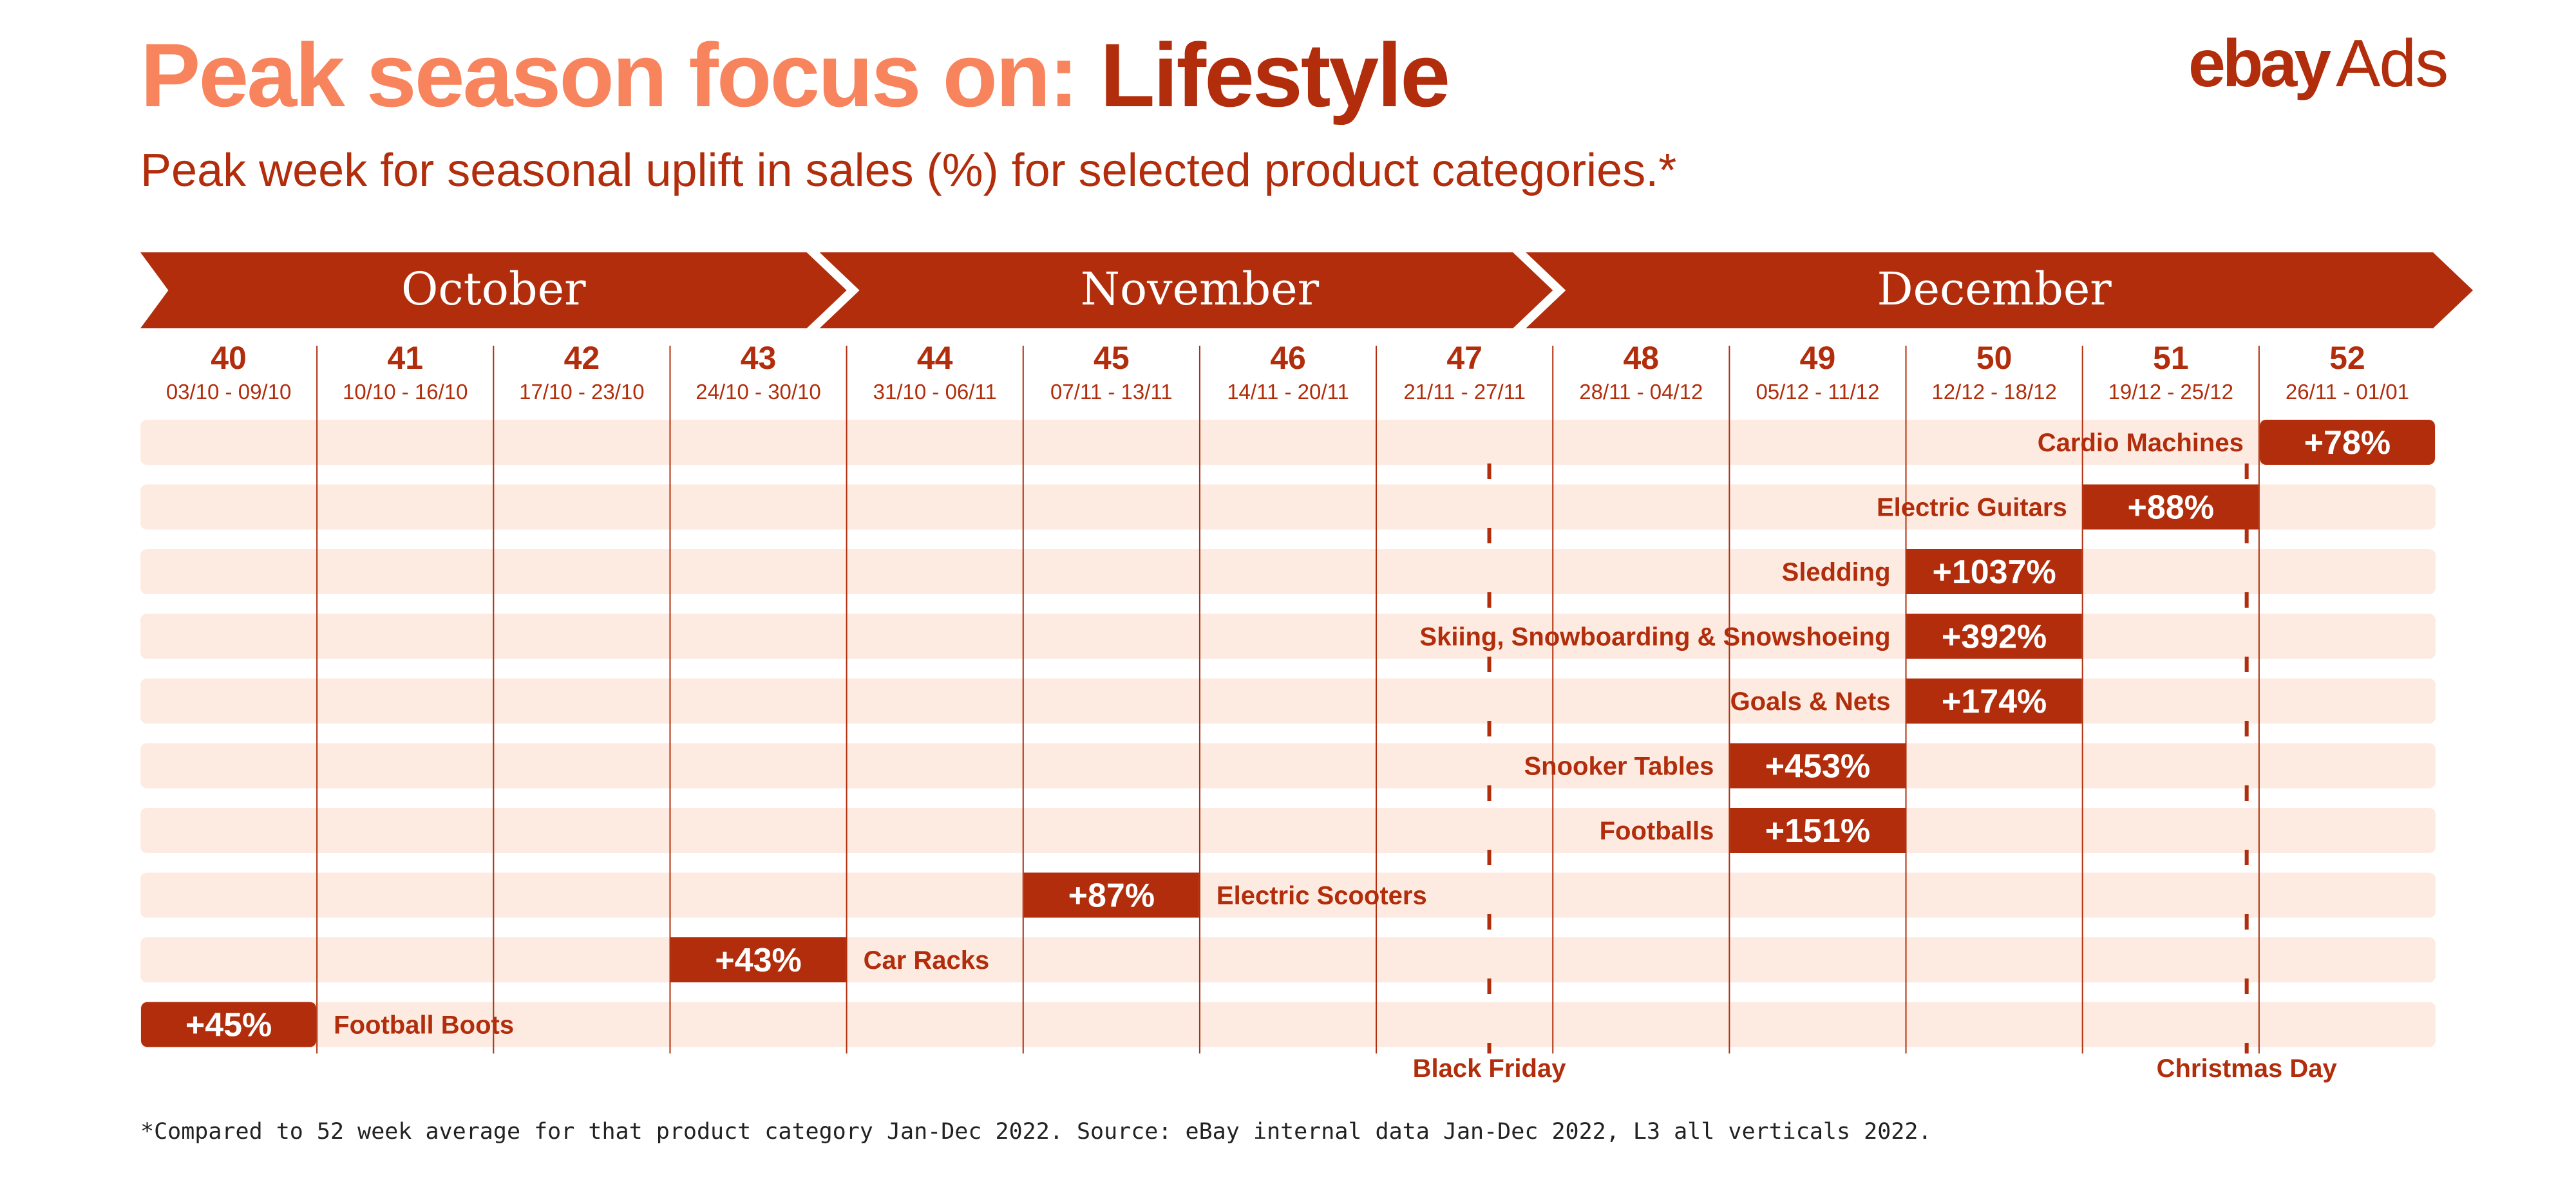 The height and width of the screenshot is (1189, 2576). What do you see at coordinates (1322, 896) in the screenshot?
I see `category-label: Electric Scooters` at bounding box center [1322, 896].